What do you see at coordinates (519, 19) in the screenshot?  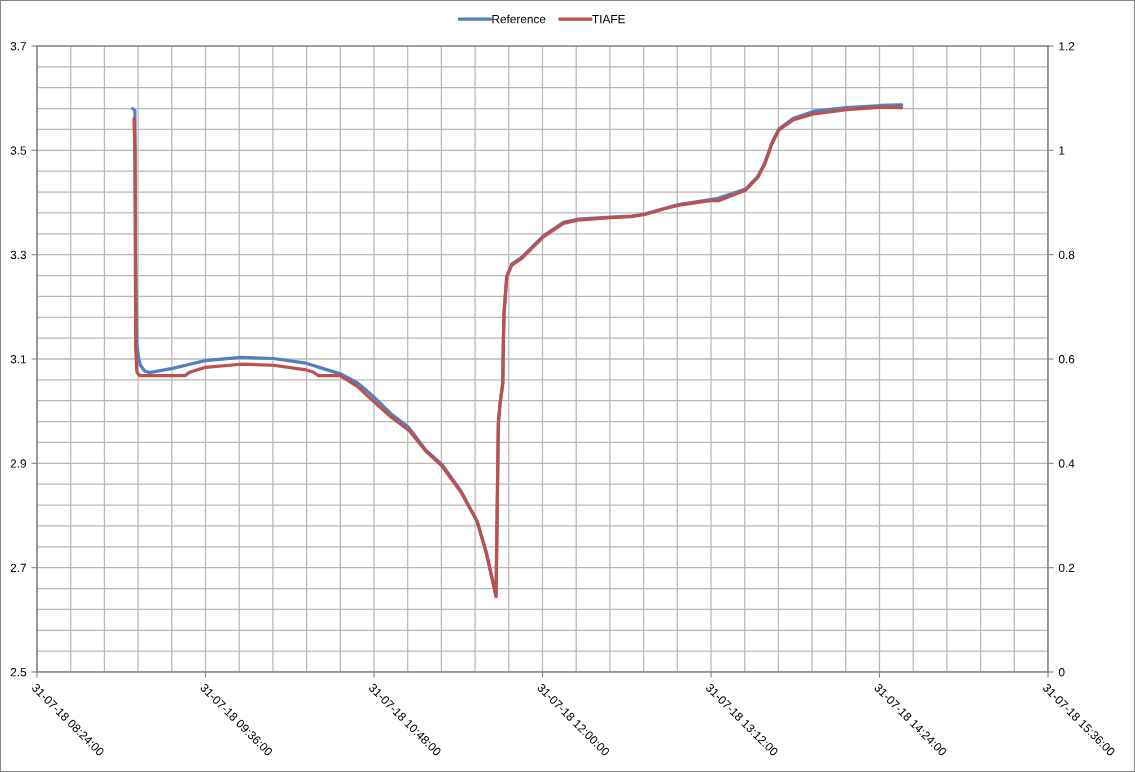 I see `legend-label: Reference` at bounding box center [519, 19].